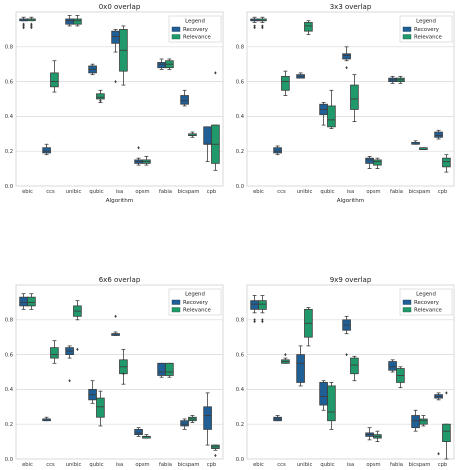  Describe the element at coordinates (9, 425) in the screenshot. I see `y-tick-label: 0.2` at that location.